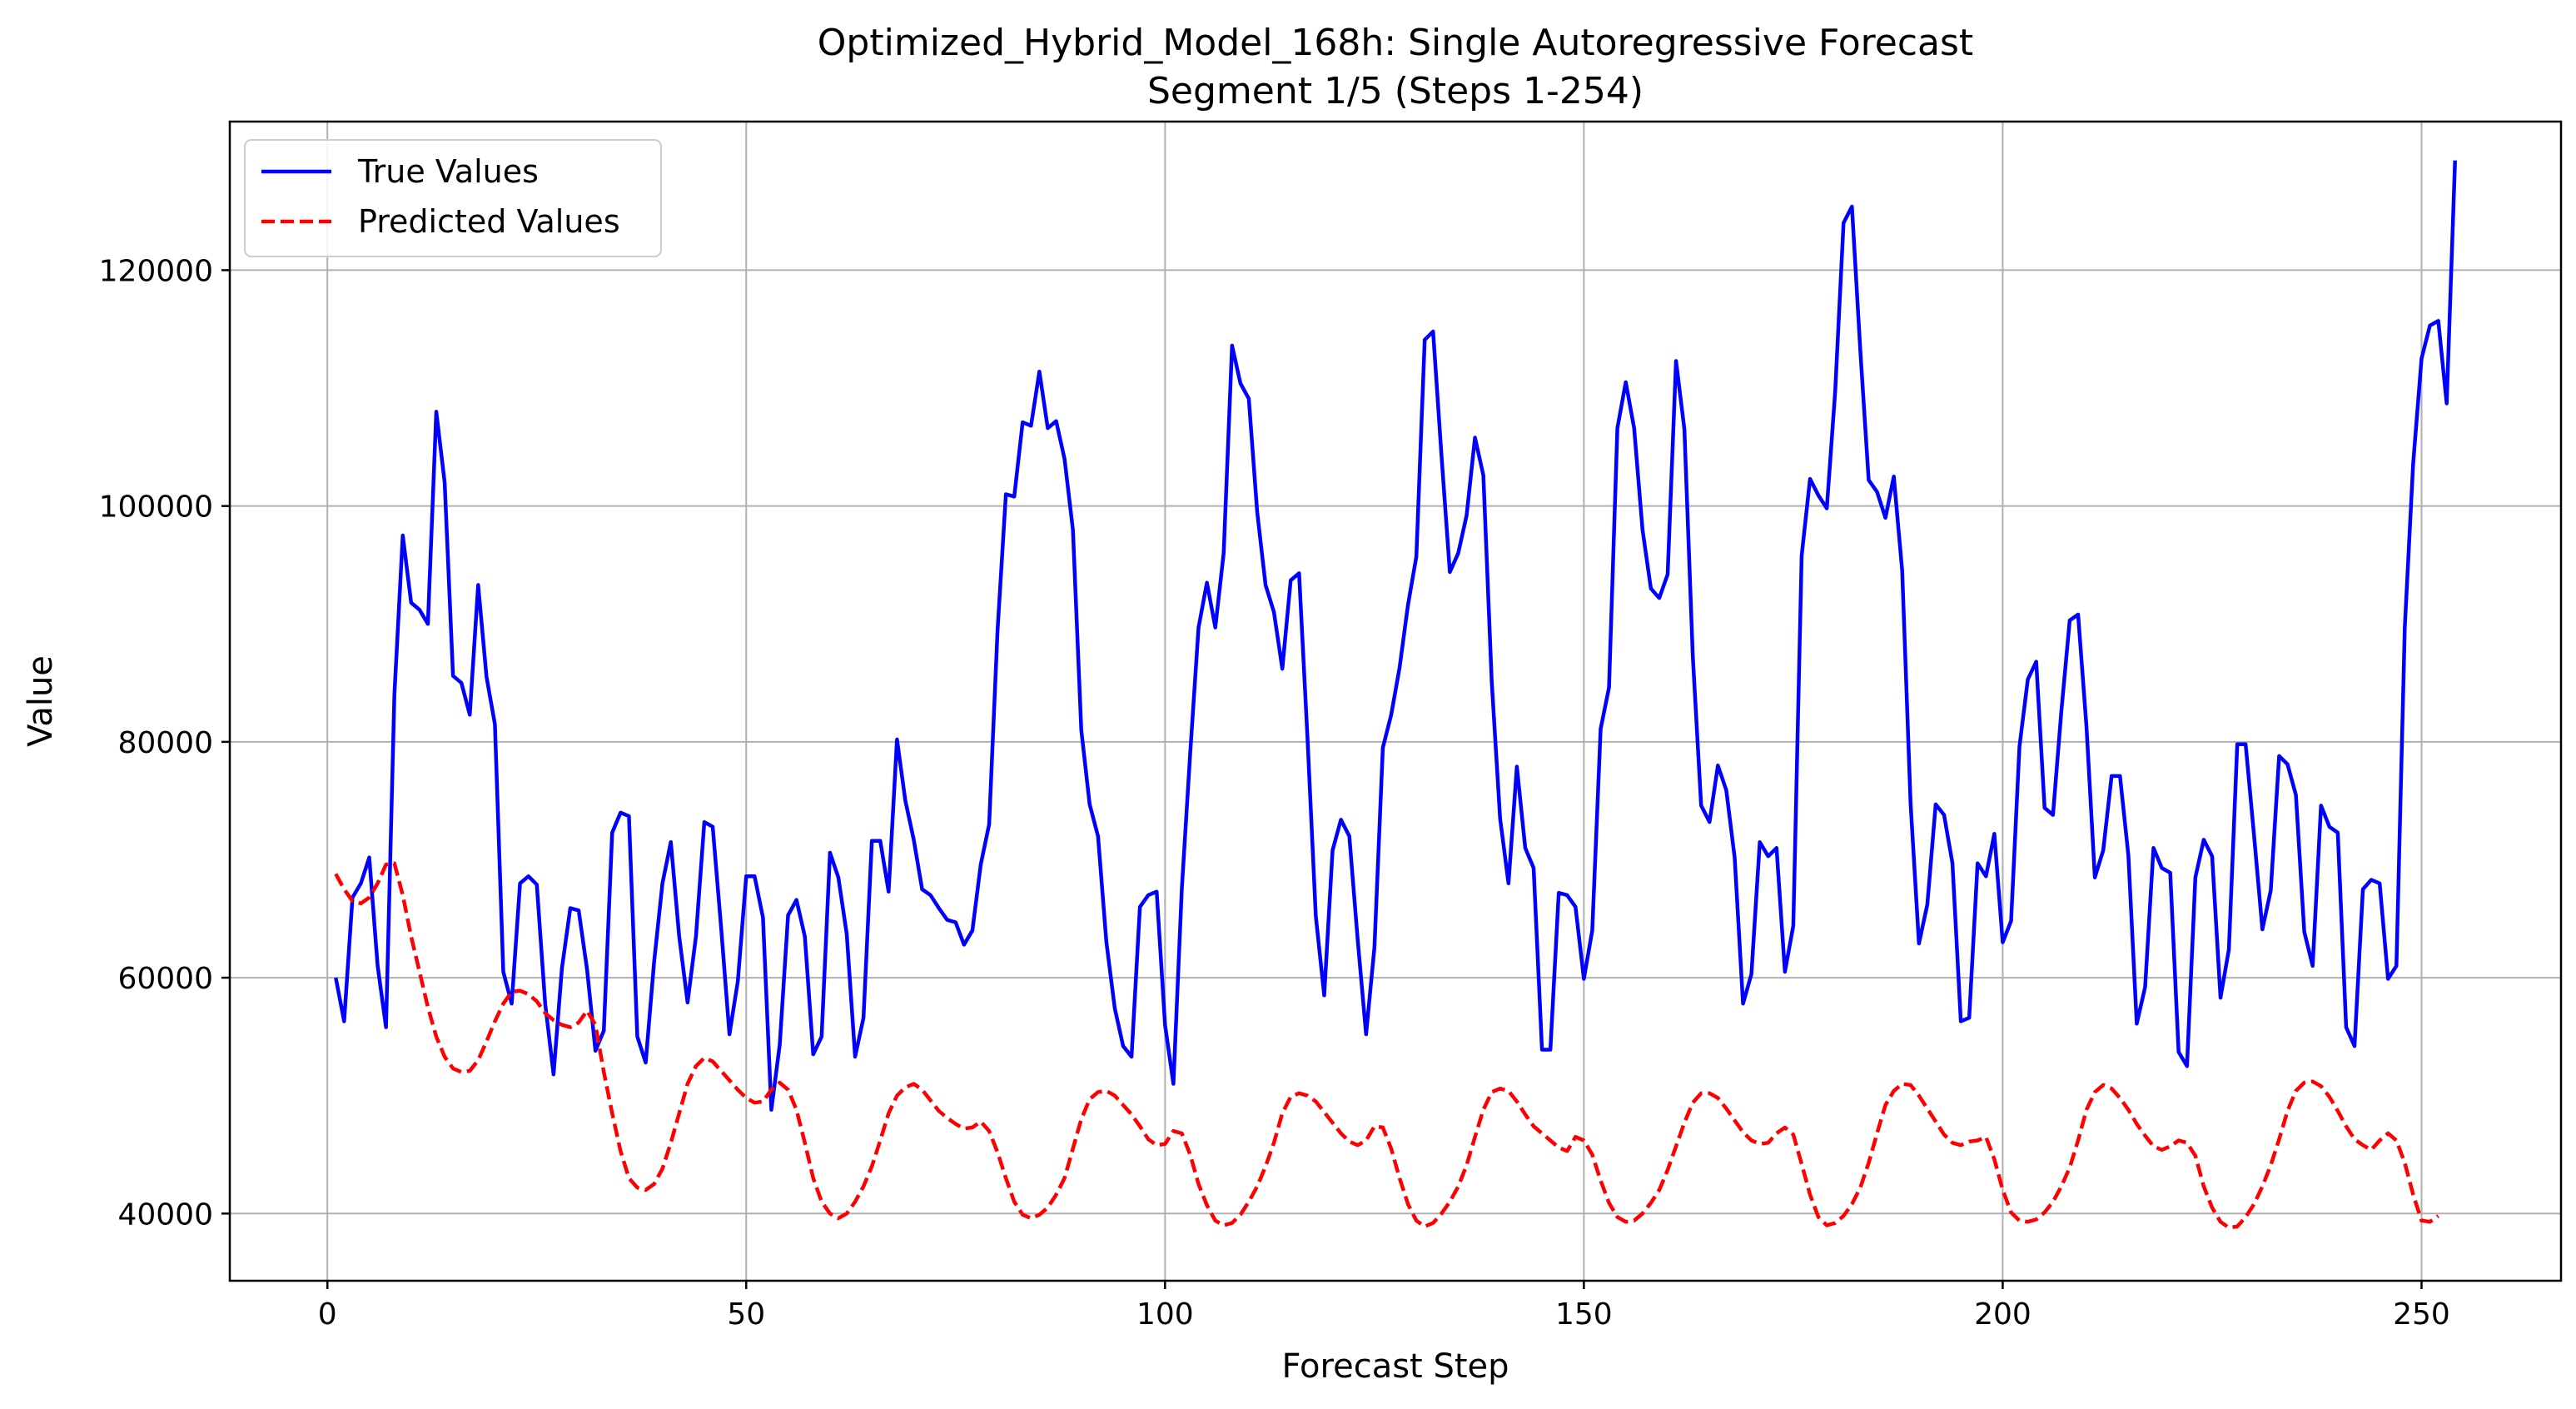  Describe the element at coordinates (489, 222) in the screenshot. I see `legend-label-predicted-values: Predicted Values` at that location.